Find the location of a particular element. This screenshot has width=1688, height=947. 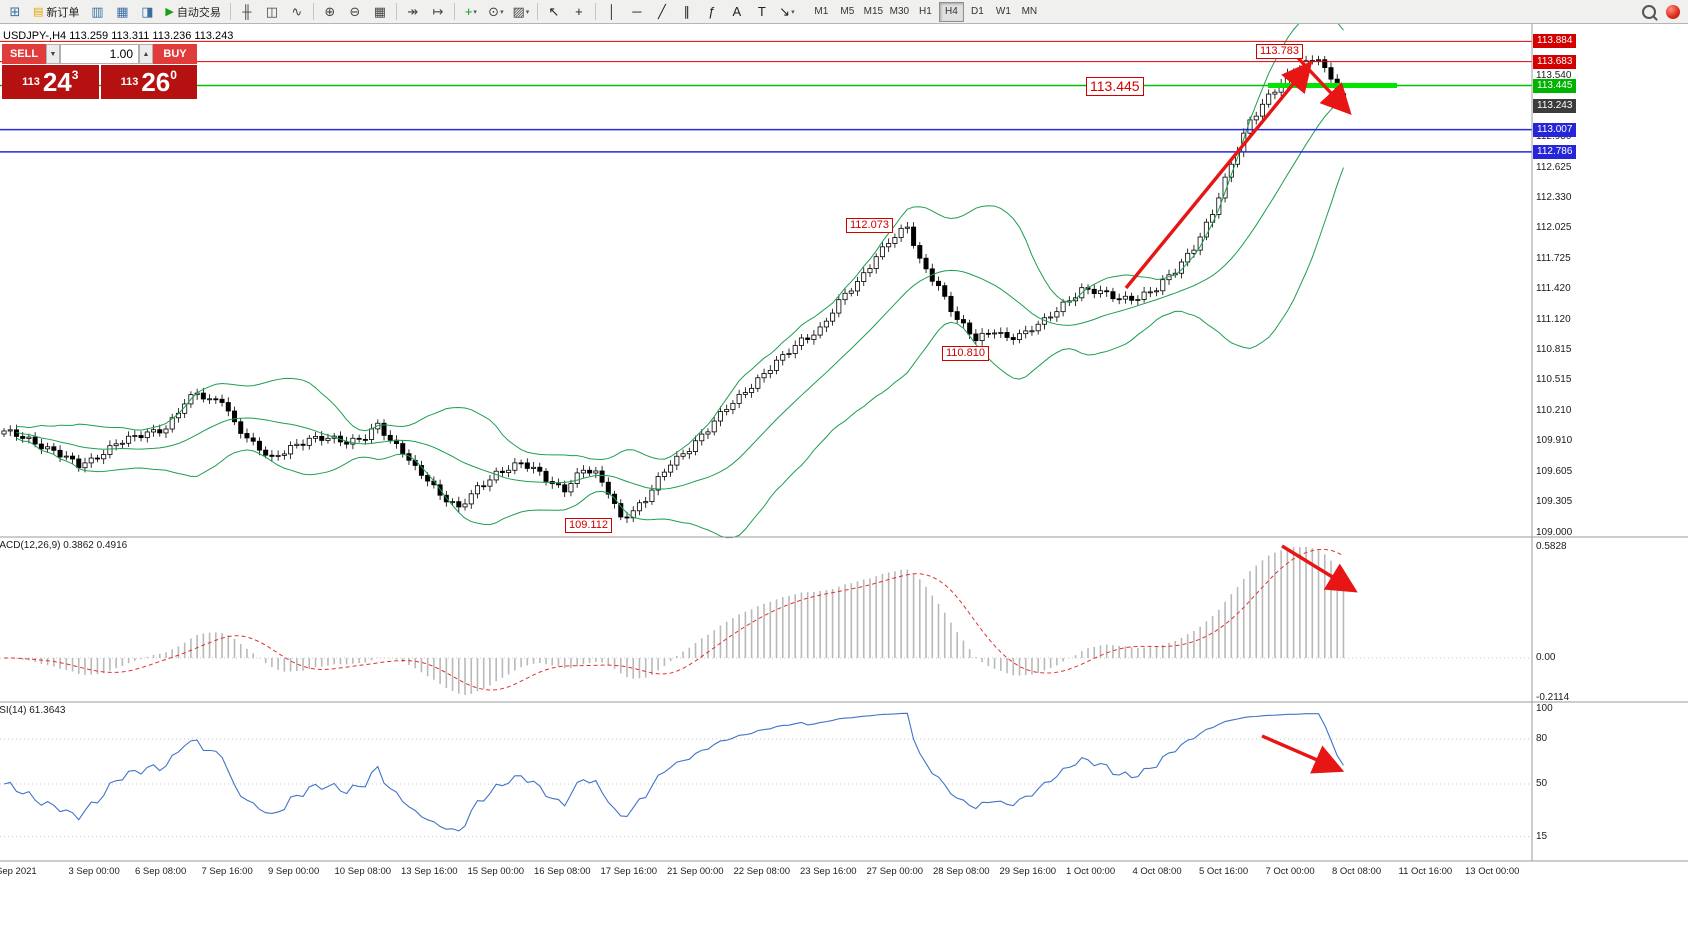

crosshair-icon: + is located at coordinates (579, 11).